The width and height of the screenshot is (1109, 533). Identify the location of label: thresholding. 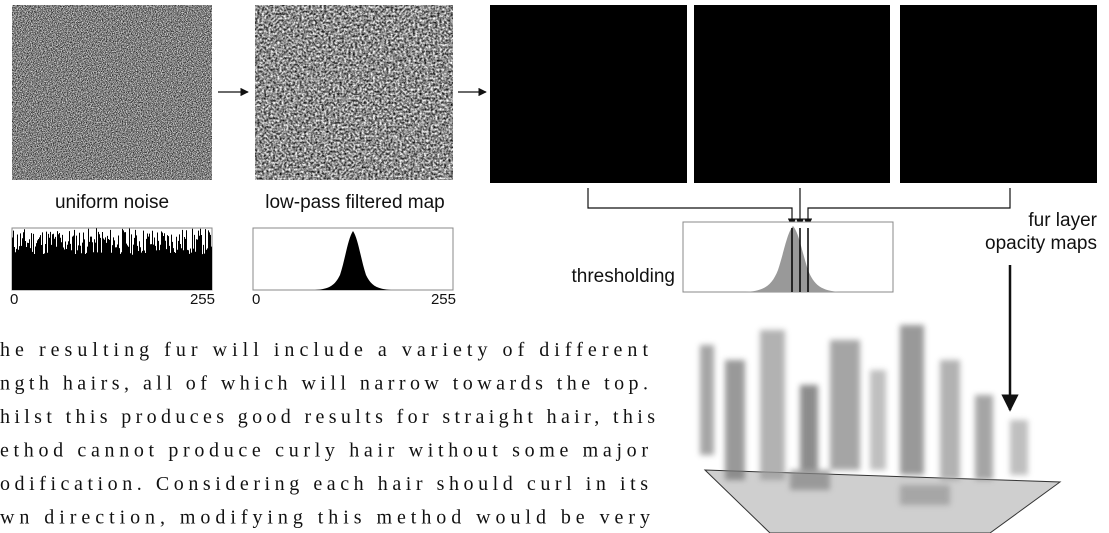
(623, 276).